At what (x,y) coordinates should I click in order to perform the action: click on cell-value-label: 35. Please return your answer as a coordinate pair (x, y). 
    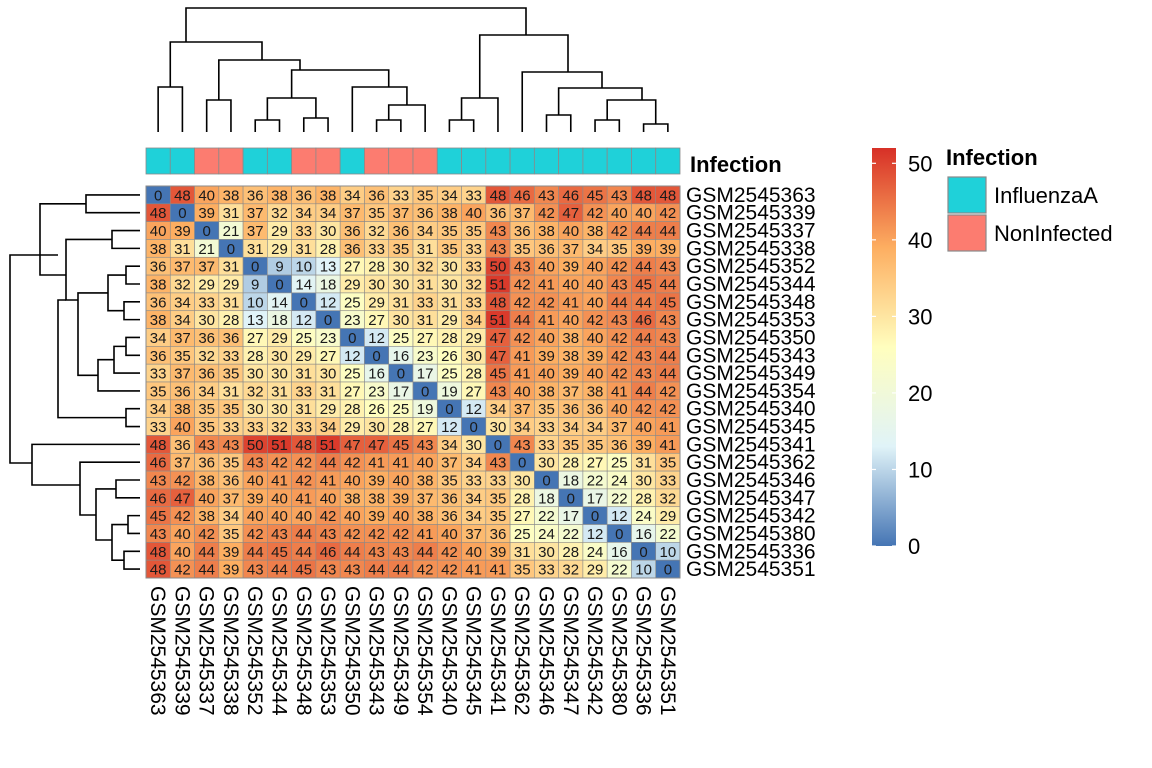
    Looking at the image, I should click on (425, 195).